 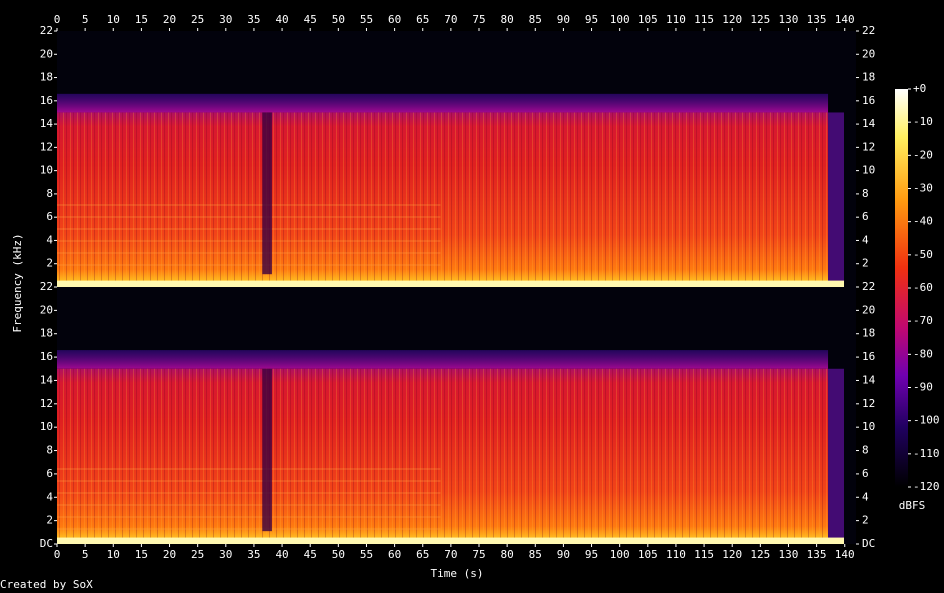 I want to click on x-tick-label: 5, so click(x=85, y=554).